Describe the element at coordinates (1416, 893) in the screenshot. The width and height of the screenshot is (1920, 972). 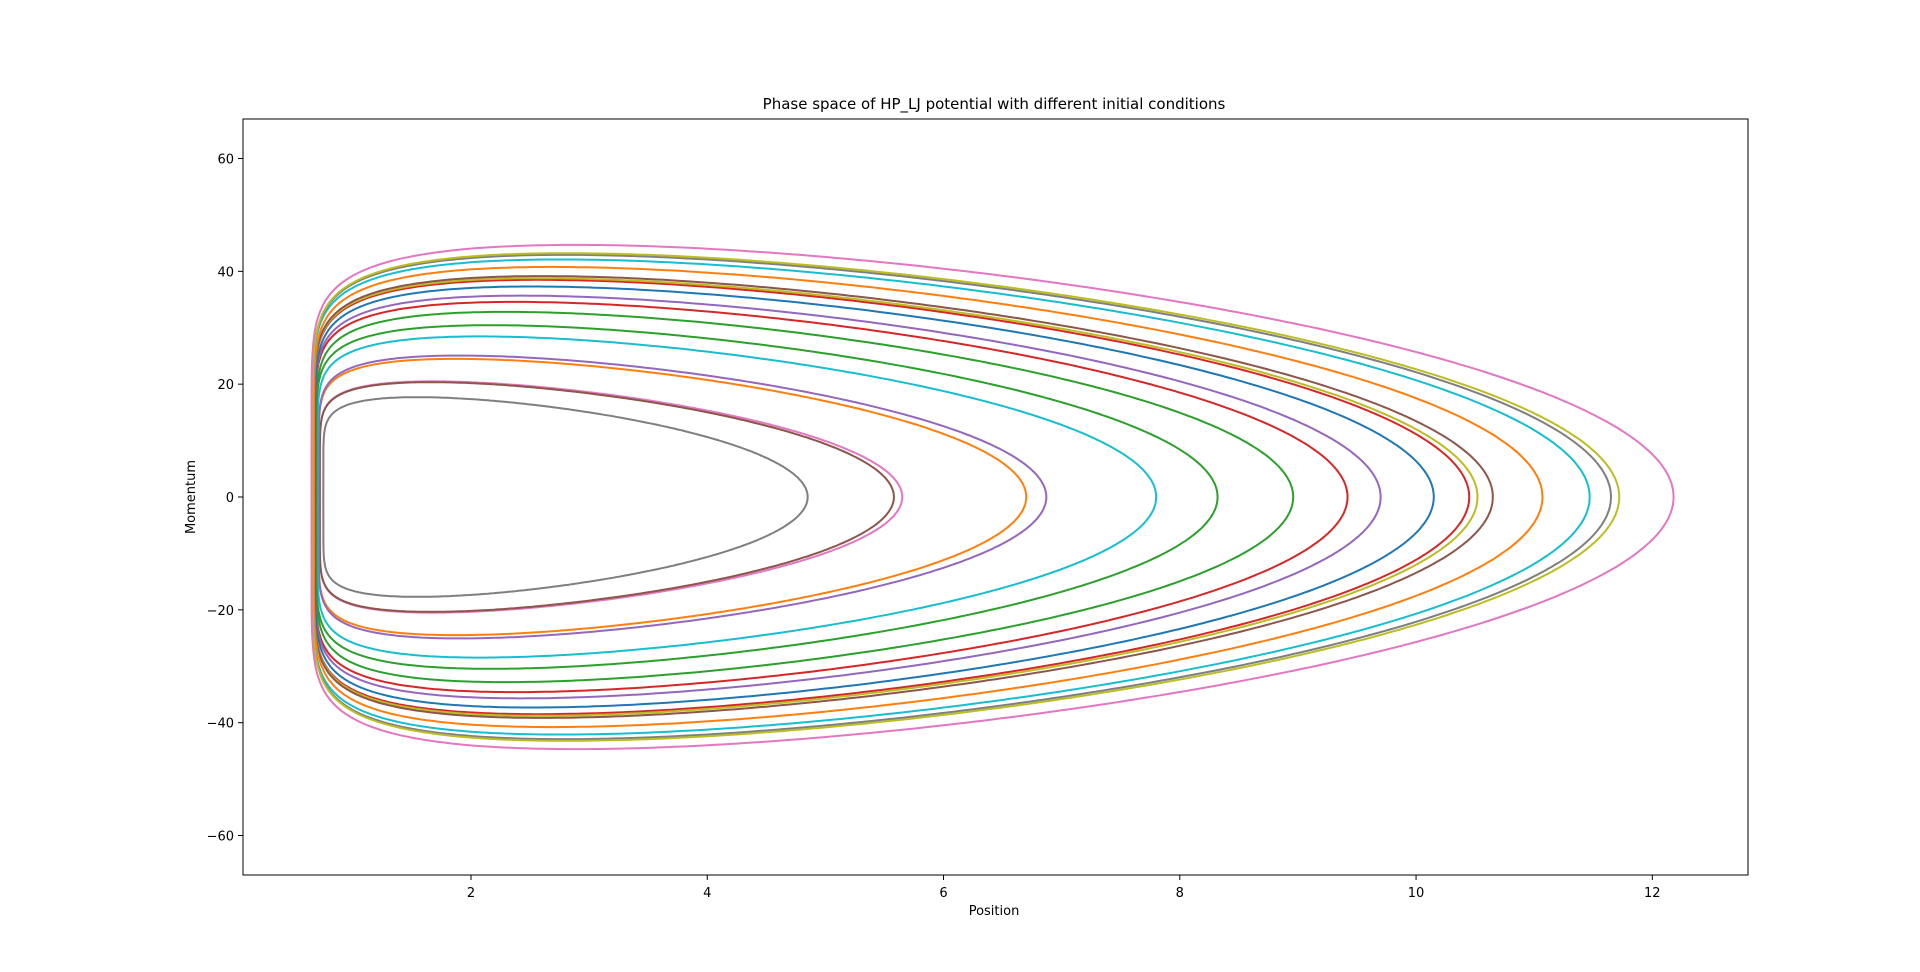
I see `x-tick-label: 10` at that location.